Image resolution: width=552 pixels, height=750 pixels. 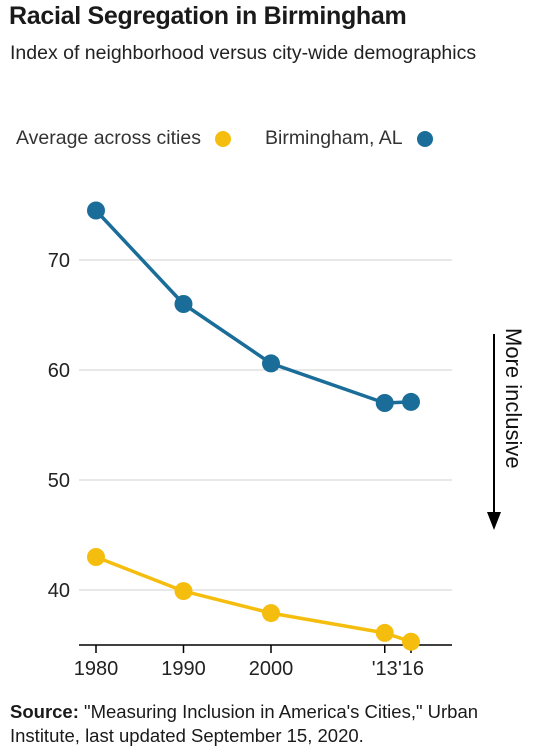 What do you see at coordinates (183, 669) in the screenshot?
I see `x-tick-label-1: 1990` at bounding box center [183, 669].